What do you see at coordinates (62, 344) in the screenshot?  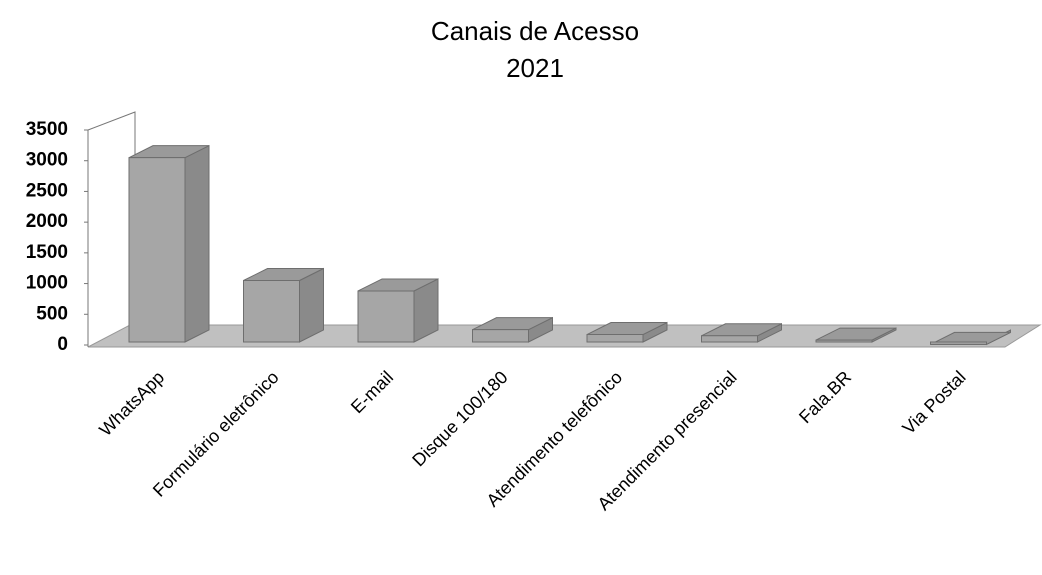 I see `y-tick-label: 0` at bounding box center [62, 344].